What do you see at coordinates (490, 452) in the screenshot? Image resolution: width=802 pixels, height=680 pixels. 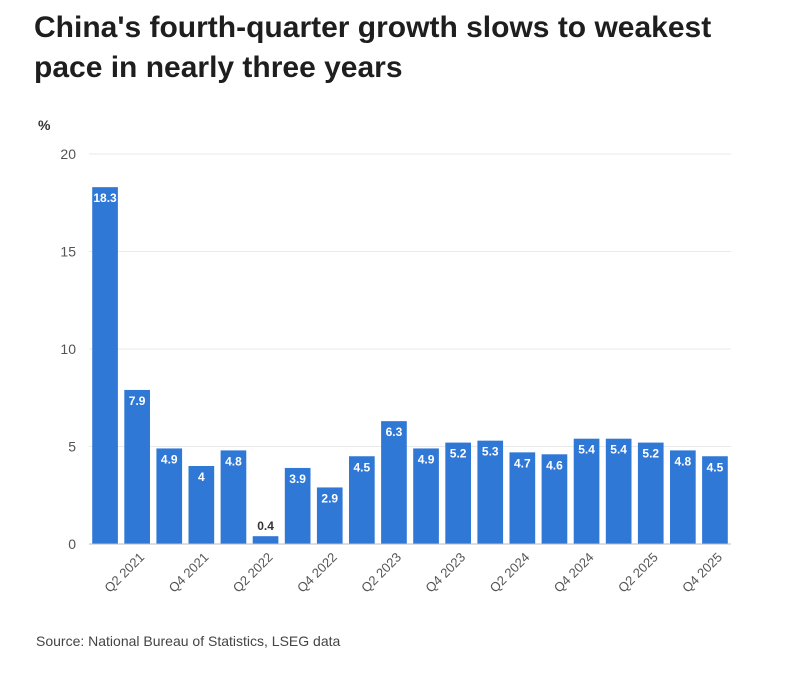 I see `bar-value-label: 5.3` at bounding box center [490, 452].